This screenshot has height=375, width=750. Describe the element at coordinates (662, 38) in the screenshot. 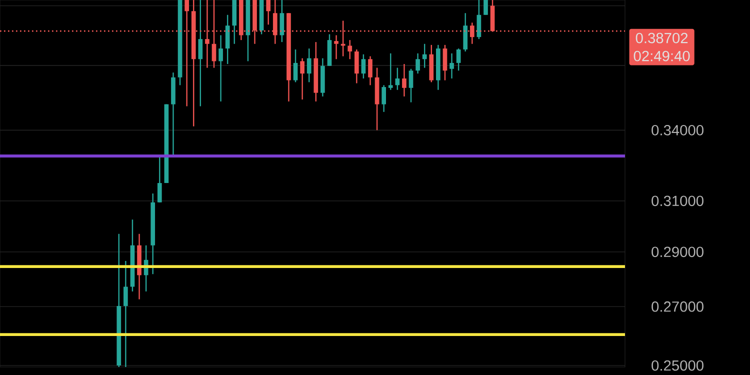

I see `ref-line-label: 0.38702` at that location.